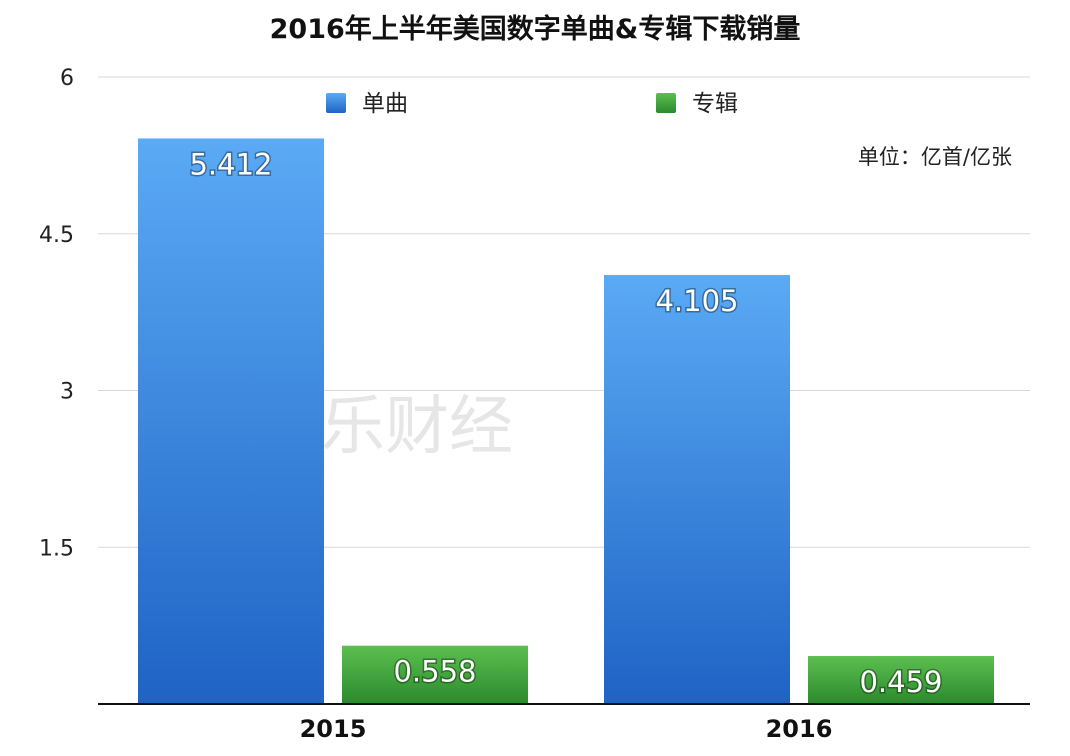 This screenshot has height=756, width=1070. I want to click on value-label-bar-albums-2016: 0.459, so click(900, 682).